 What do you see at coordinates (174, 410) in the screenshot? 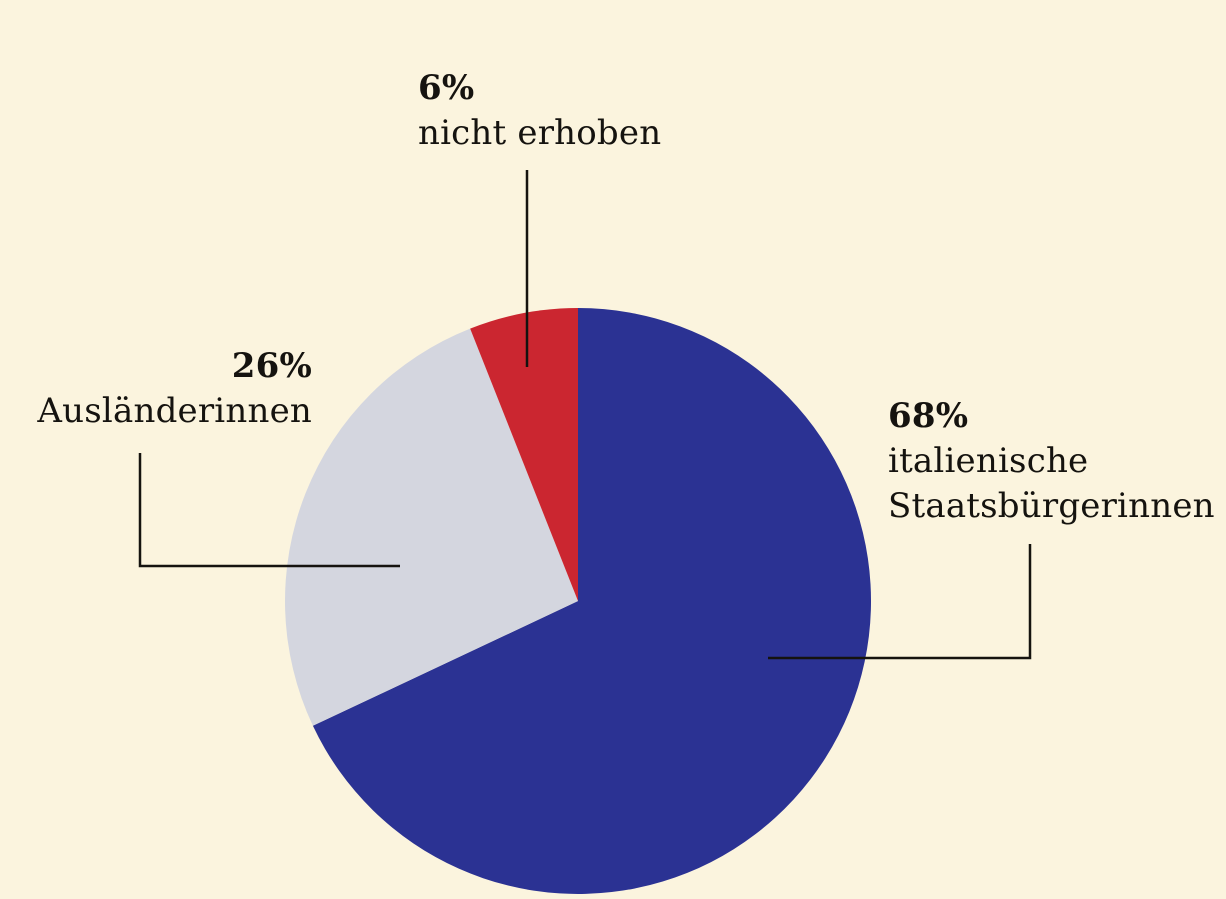
I see `name-label-auslaenderinnen: Ausländerinnen` at bounding box center [174, 410].